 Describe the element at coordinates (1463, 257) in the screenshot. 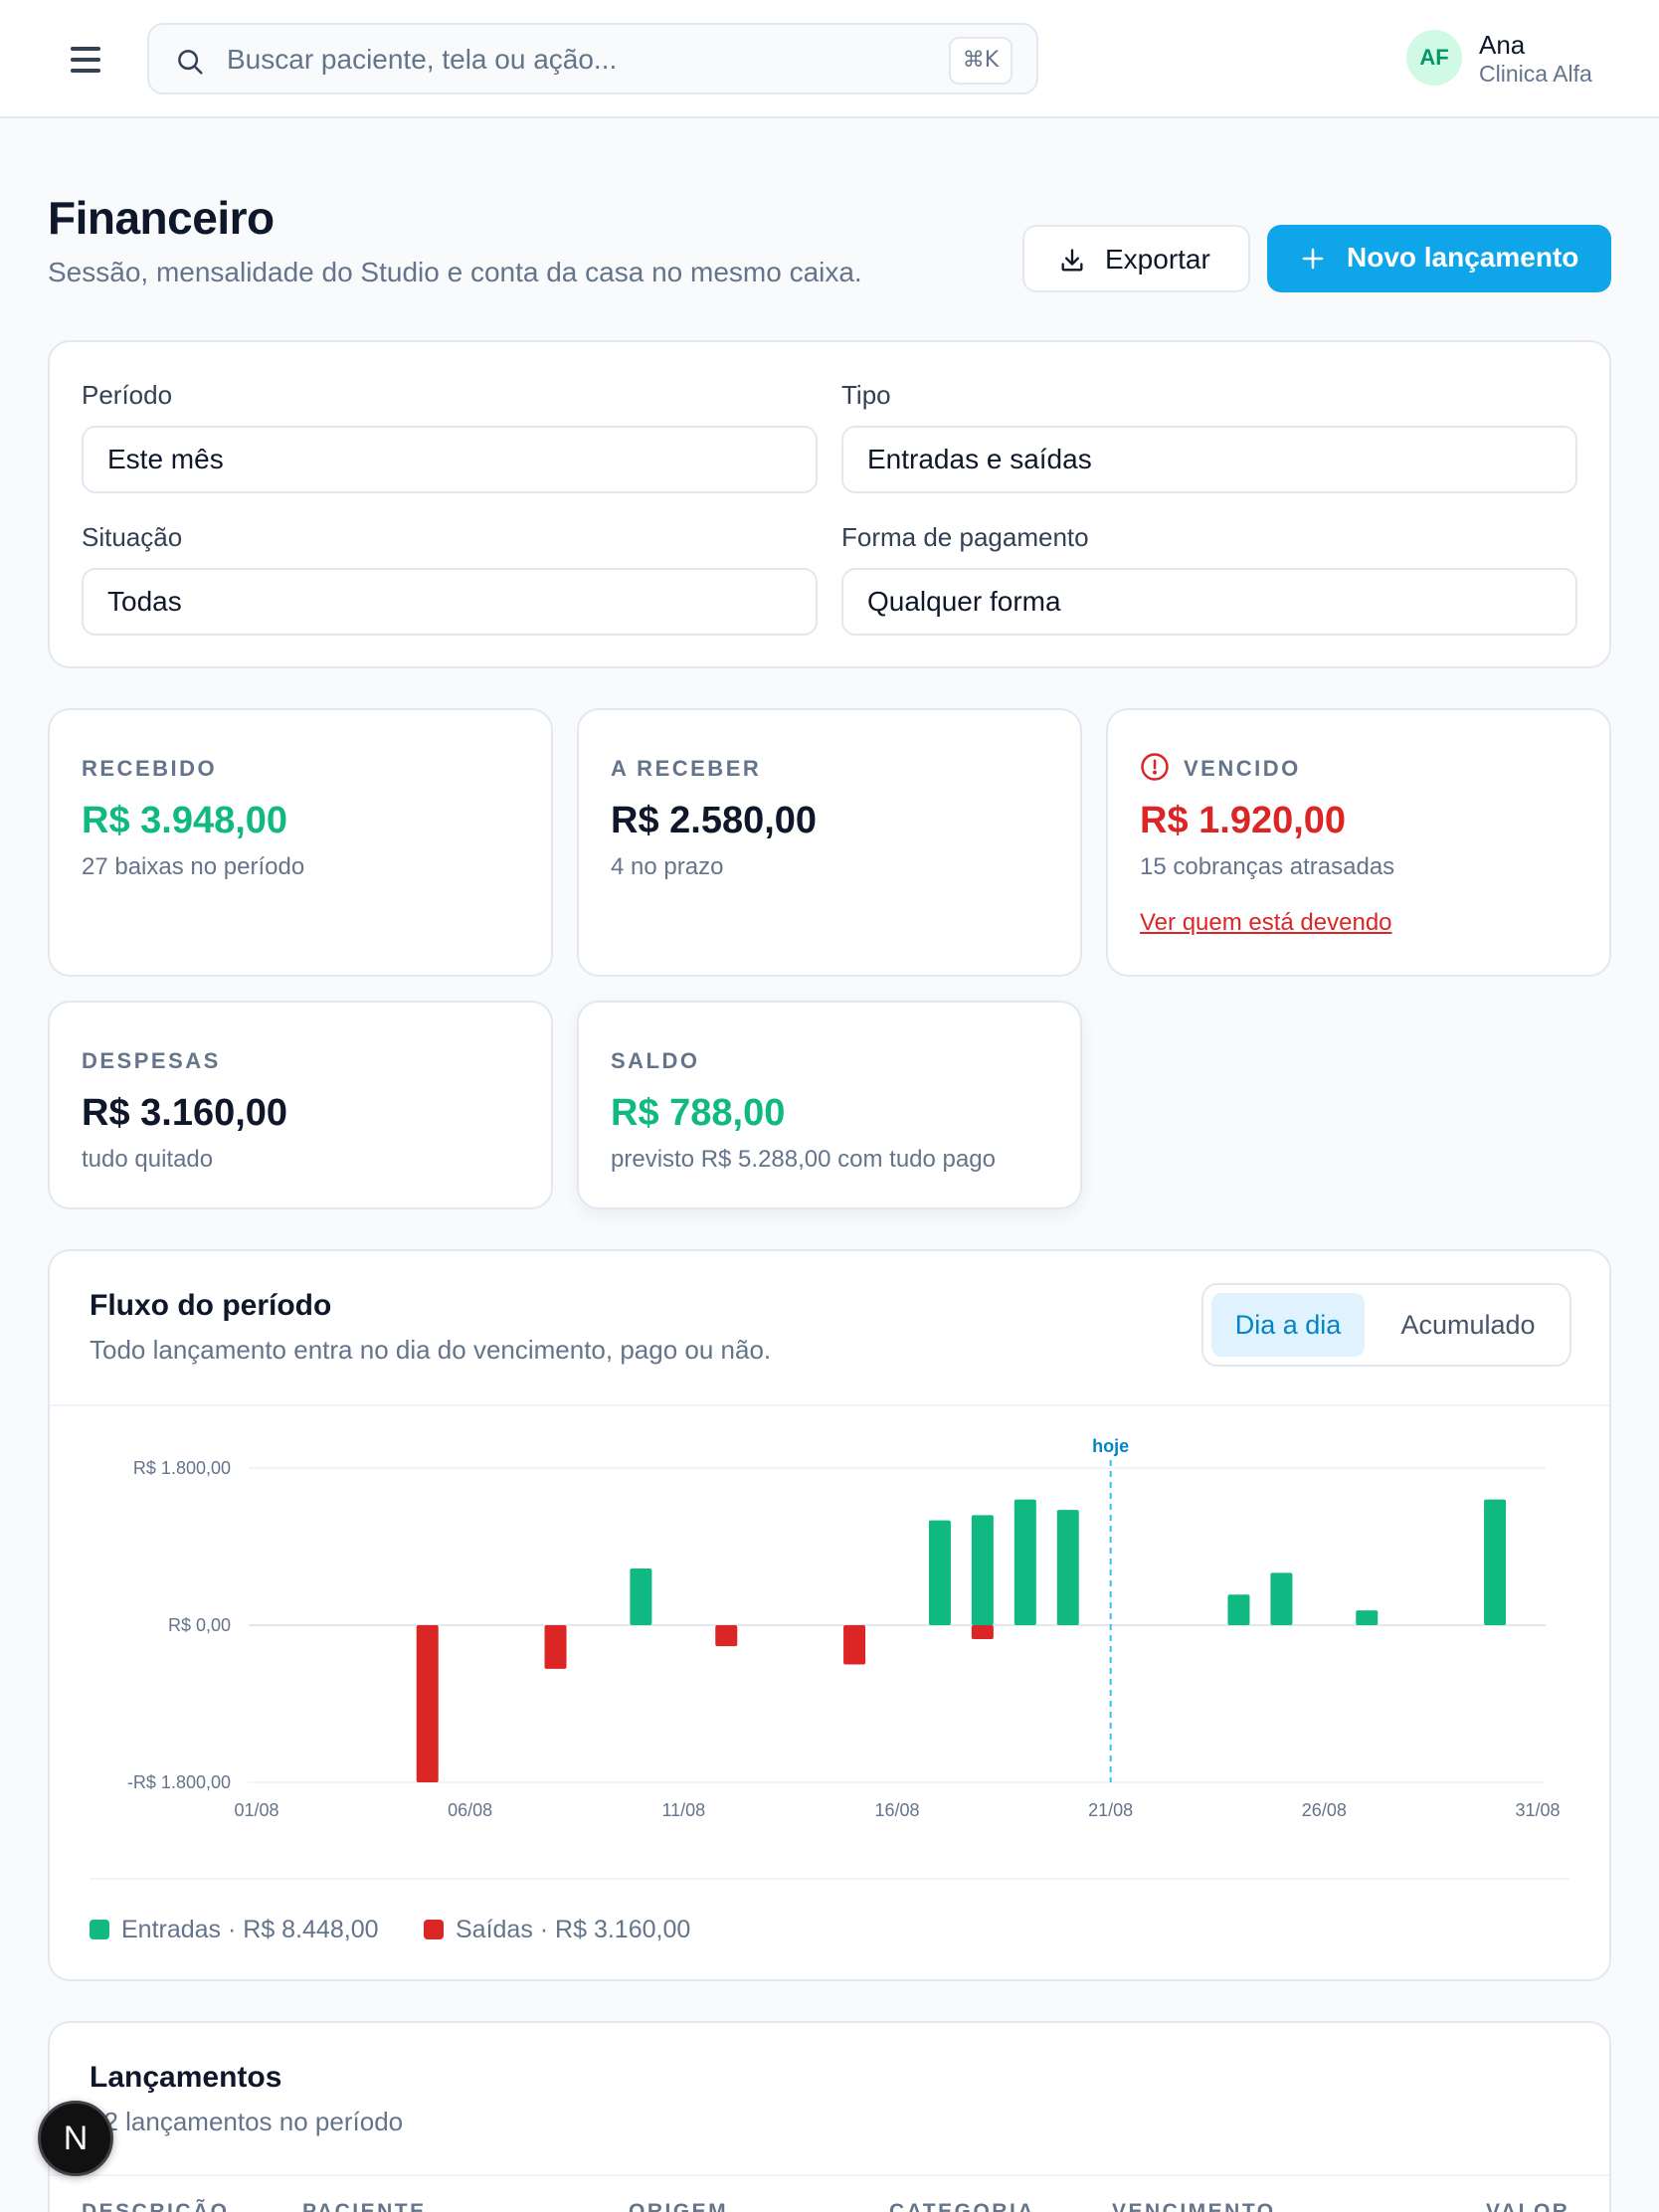

I see `new-entry-label: Novo lançamento` at that location.